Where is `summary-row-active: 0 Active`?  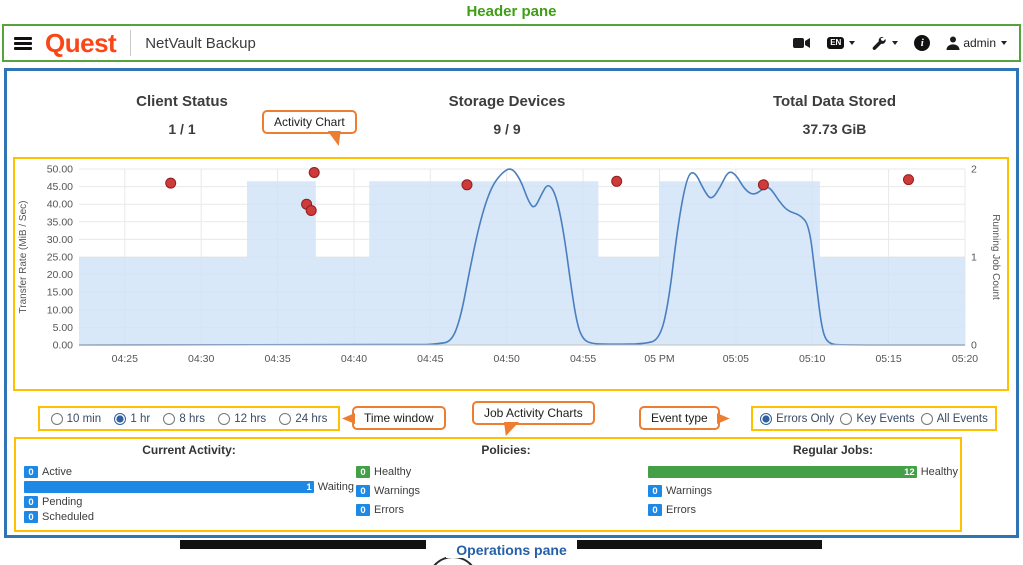
summary-row-active: 0 Active is located at coordinates (189, 472).